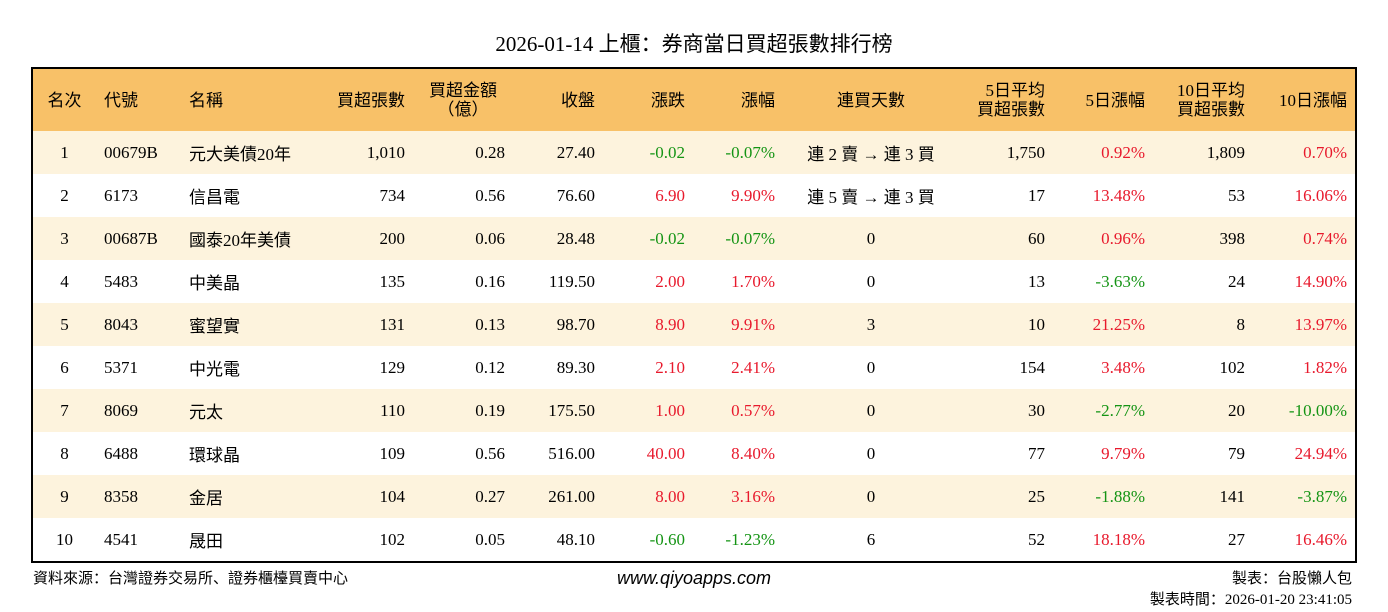 This screenshot has width=1388, height=612. I want to click on cell: 1,809, so click(1203, 152).